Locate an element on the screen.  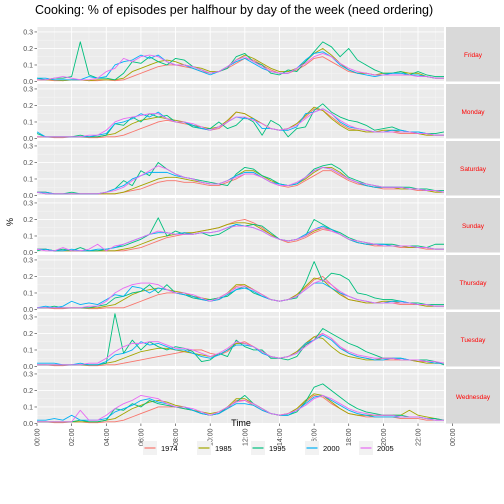
legend-item-2000: 2000 is located at coordinates (322, 448).